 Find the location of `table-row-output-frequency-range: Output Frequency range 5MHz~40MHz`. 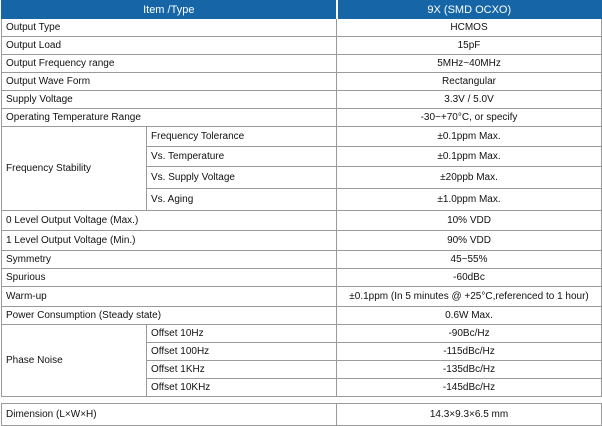

table-row-output-frequency-range: Output Frequency range 5MHz~40MHz is located at coordinates (301, 63).